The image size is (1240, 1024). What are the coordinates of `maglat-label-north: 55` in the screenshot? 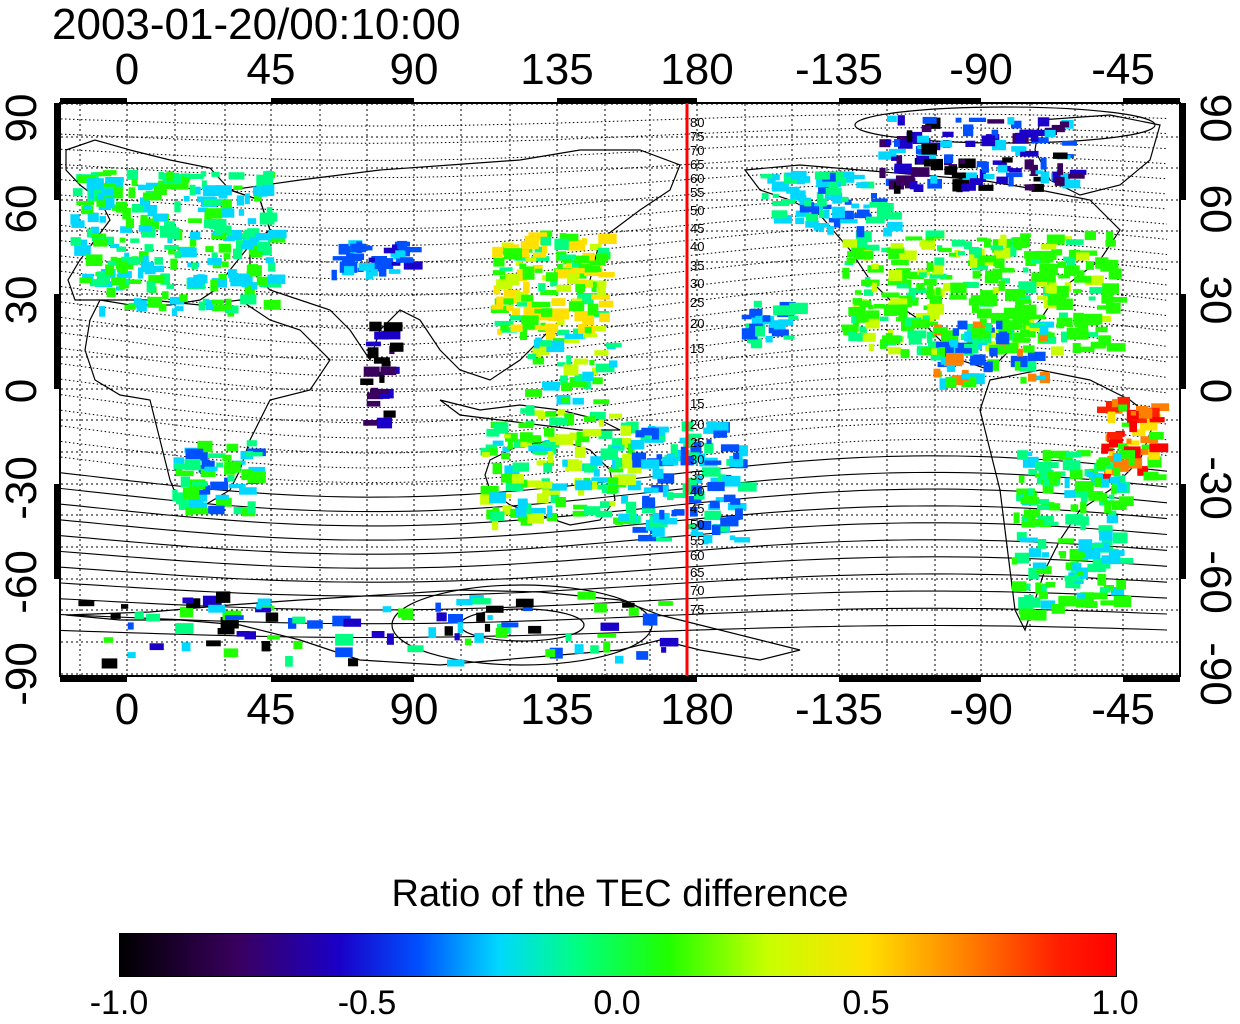 It's located at (697, 192).